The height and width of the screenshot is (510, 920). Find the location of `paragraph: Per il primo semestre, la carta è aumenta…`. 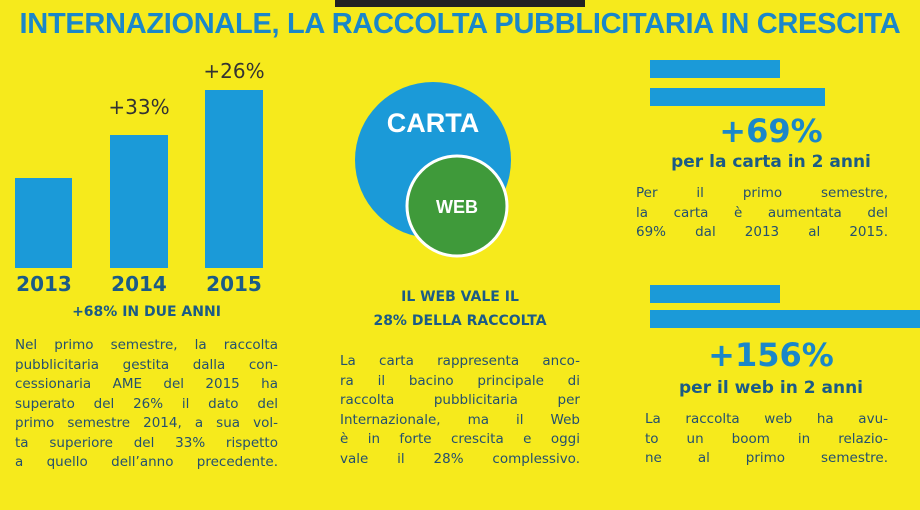

paragraph: Per il primo semestre, la carta è aumenta… is located at coordinates (762, 213).